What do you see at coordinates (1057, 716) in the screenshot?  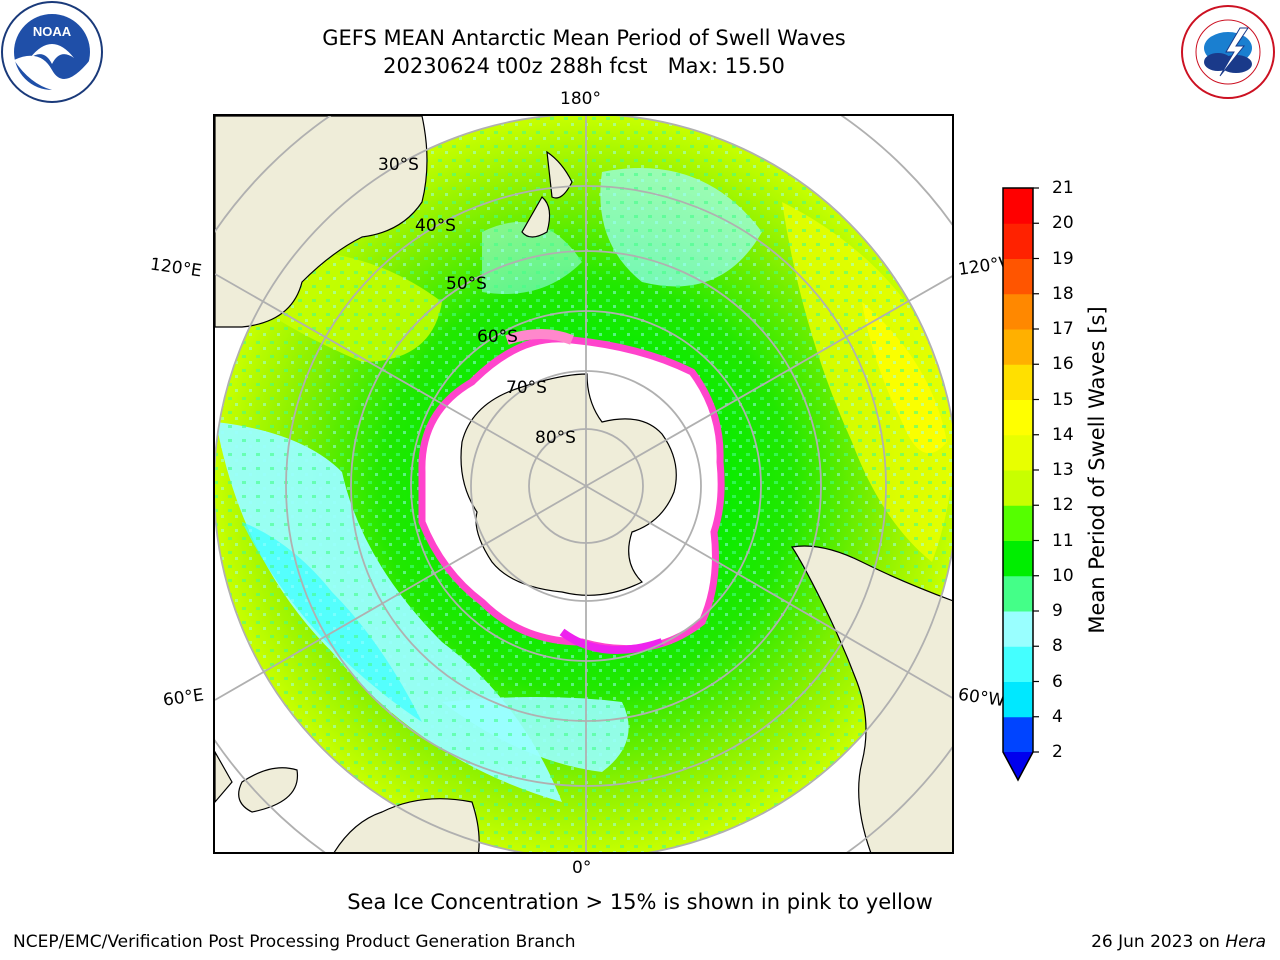 I see `colorbar-tick-label: 4` at bounding box center [1057, 716].